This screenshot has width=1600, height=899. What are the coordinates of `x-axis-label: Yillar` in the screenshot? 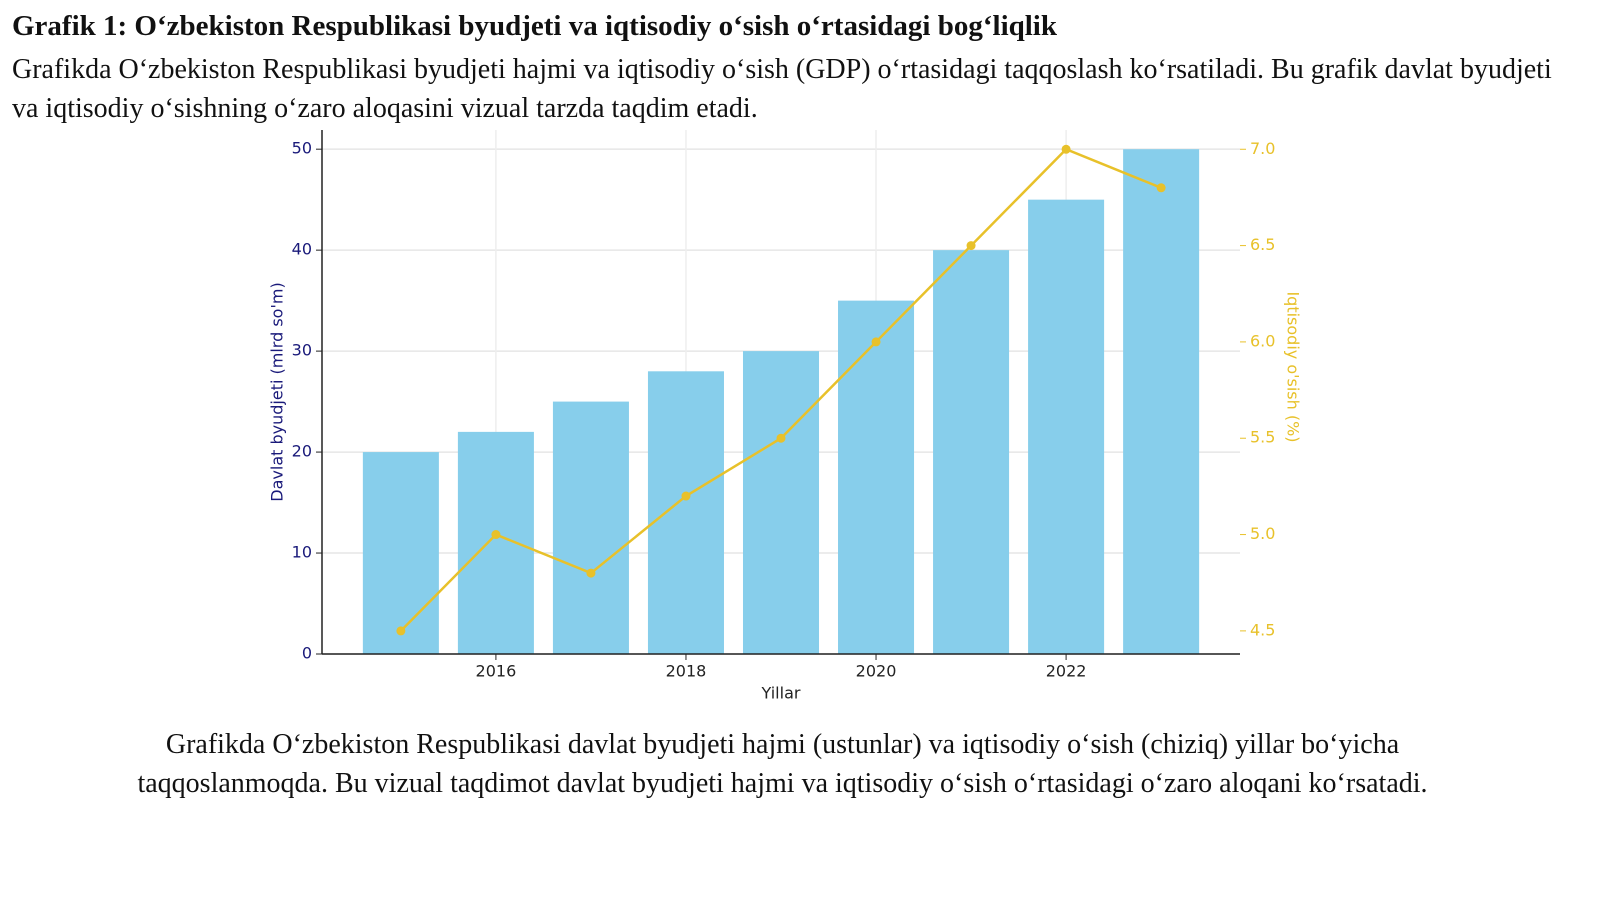 It's located at (781, 693).